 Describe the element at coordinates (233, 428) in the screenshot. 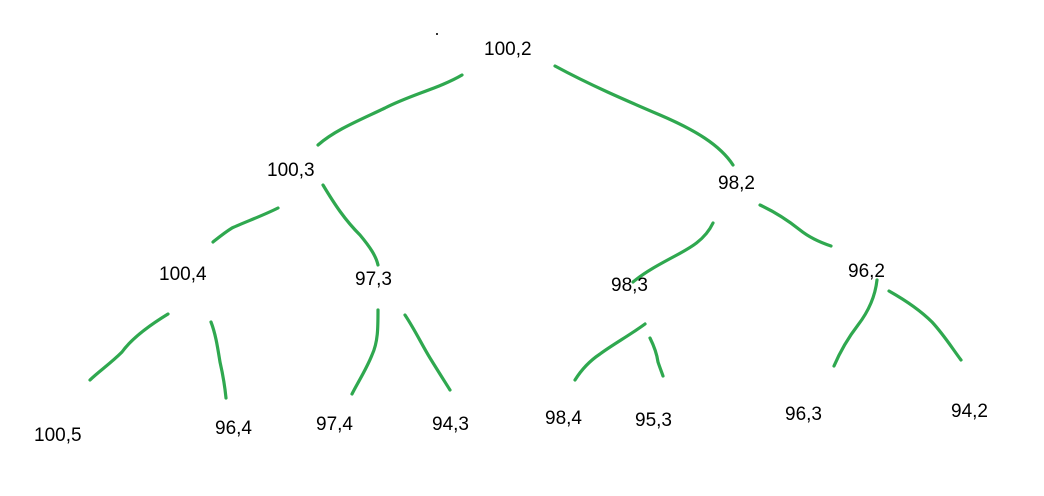

I see `node-l3-2: 96,4` at that location.